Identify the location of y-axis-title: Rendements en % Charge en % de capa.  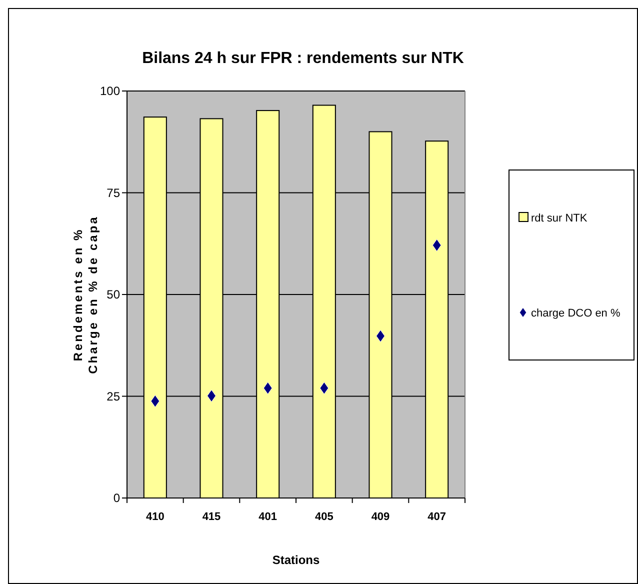
(85, 294).